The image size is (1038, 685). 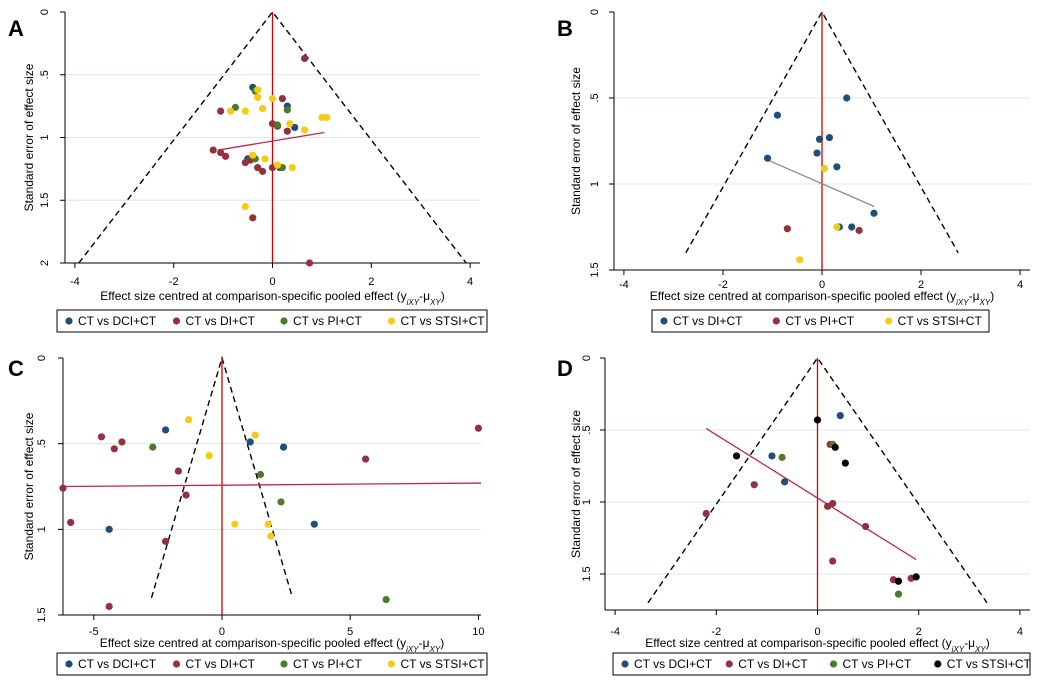 What do you see at coordinates (478, 632) in the screenshot?
I see `x-tick-label: 10` at bounding box center [478, 632].